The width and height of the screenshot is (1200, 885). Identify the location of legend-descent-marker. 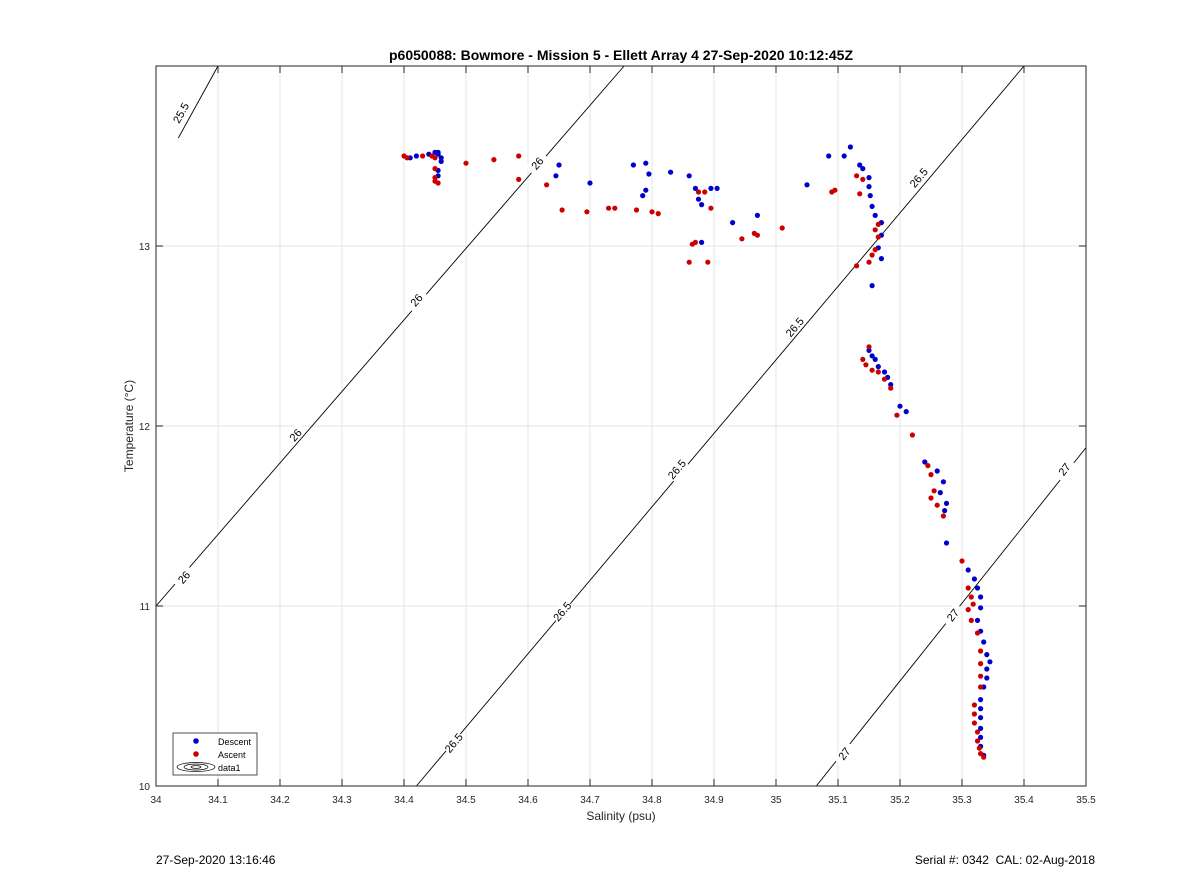
(196, 741).